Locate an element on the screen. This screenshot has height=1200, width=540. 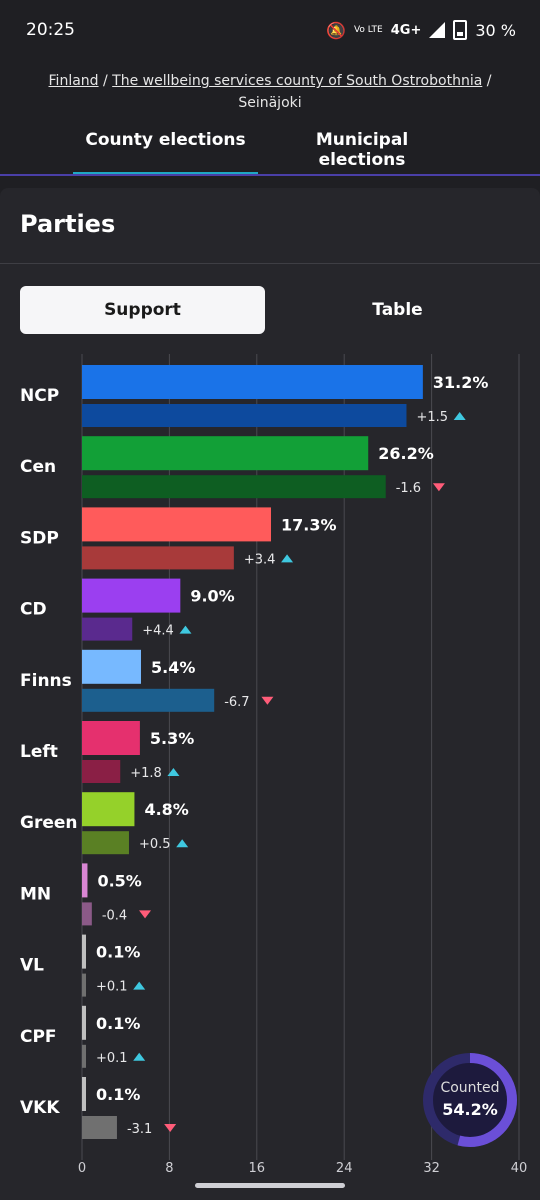
support-value: 0.5% is located at coordinates (119, 880).